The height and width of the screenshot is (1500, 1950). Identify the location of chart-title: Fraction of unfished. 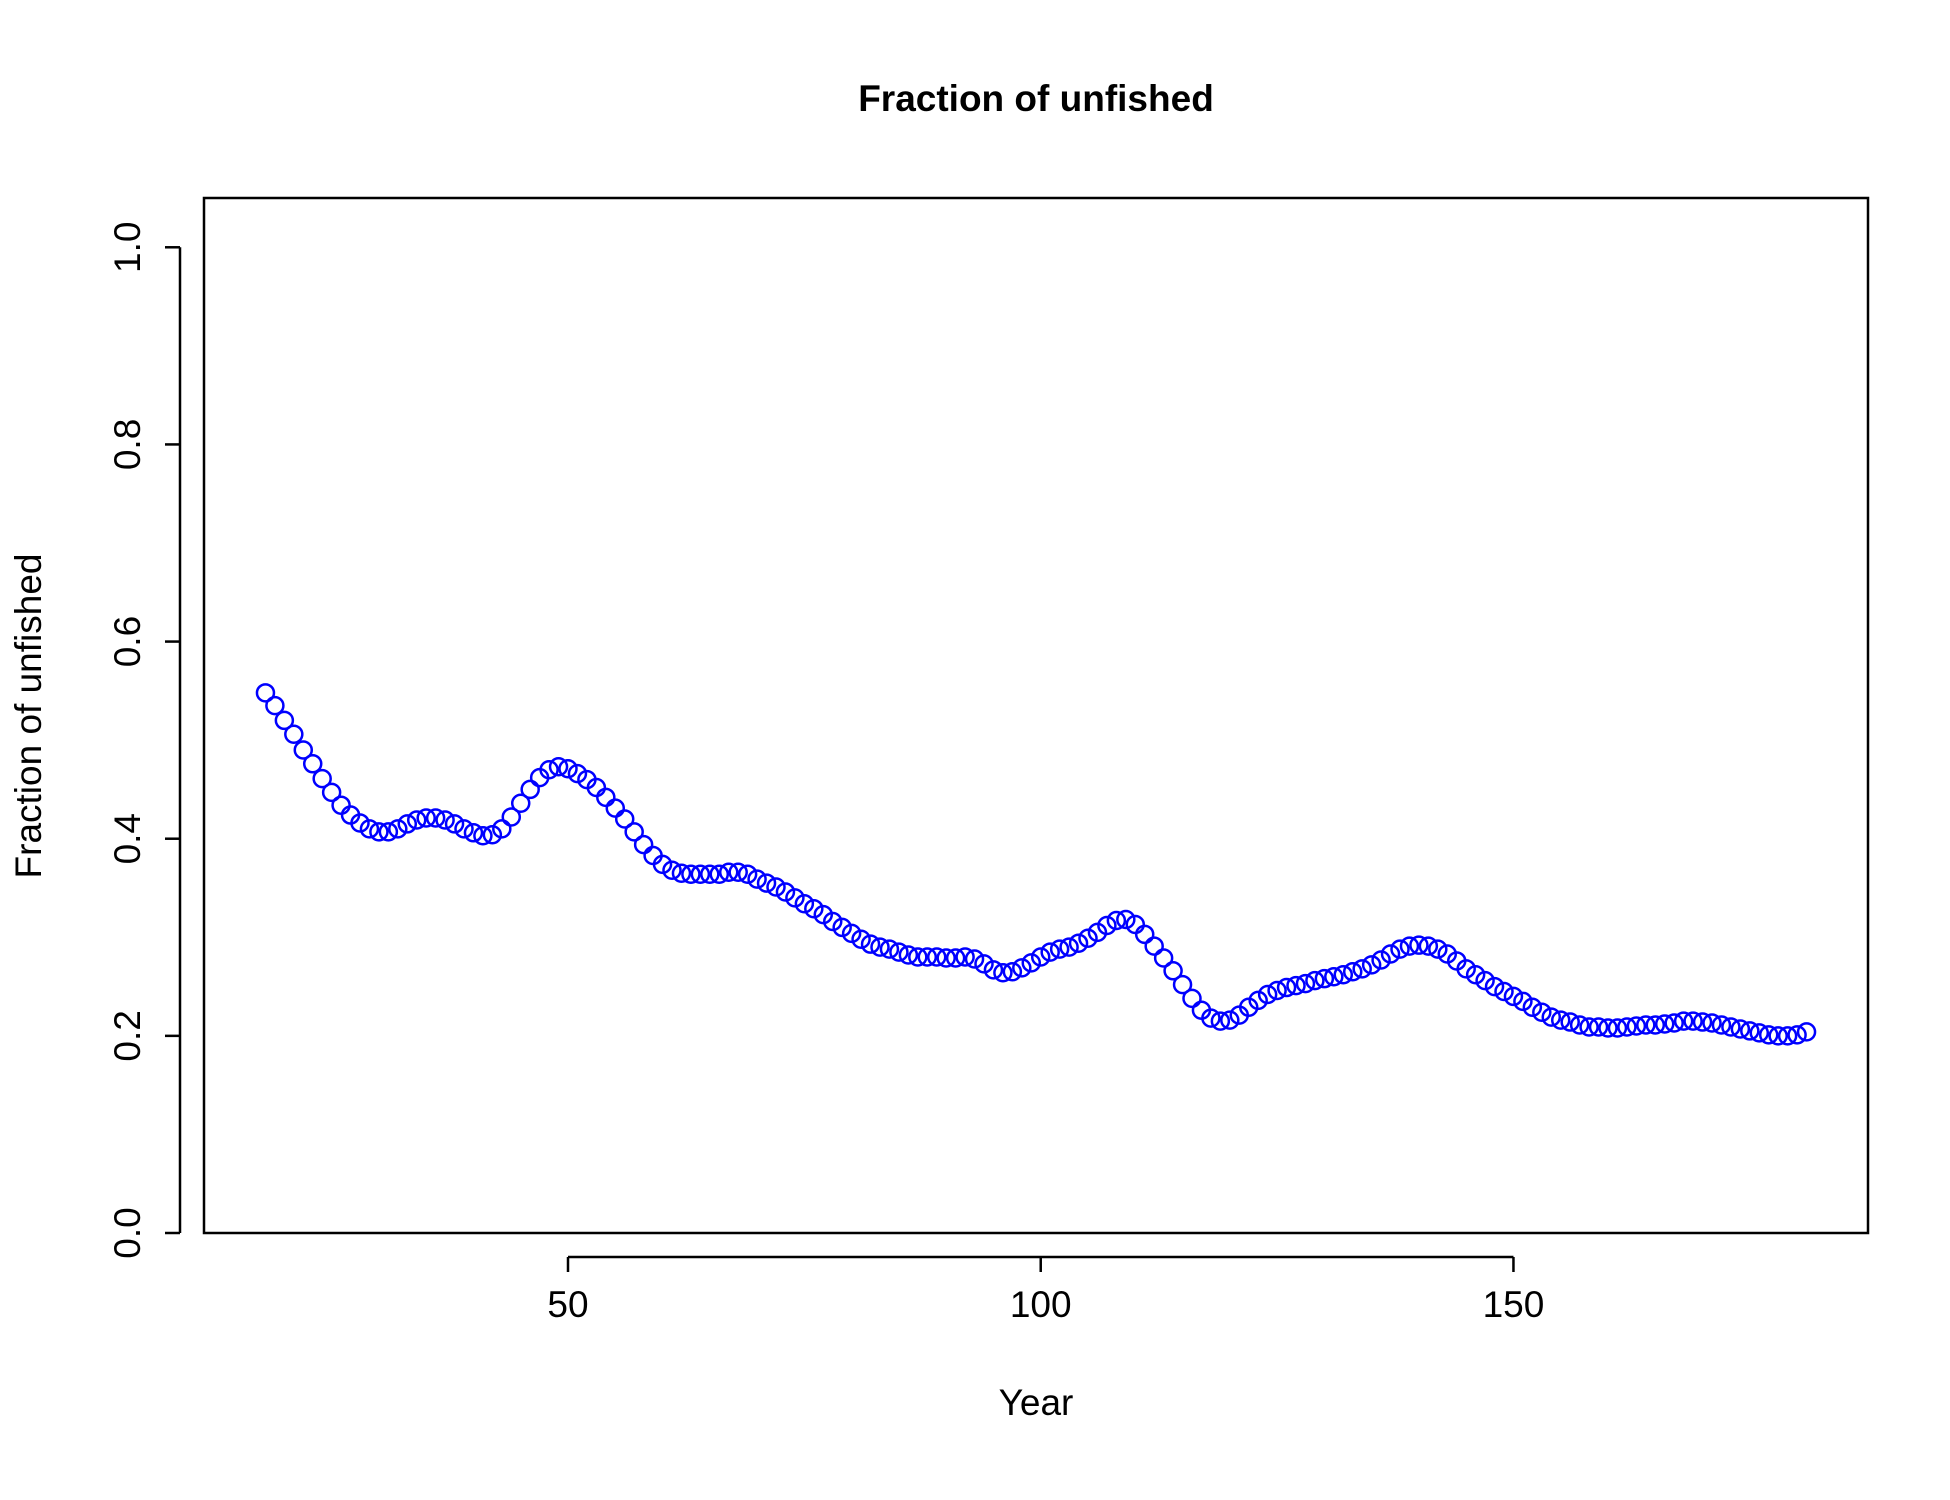
(1036, 98).